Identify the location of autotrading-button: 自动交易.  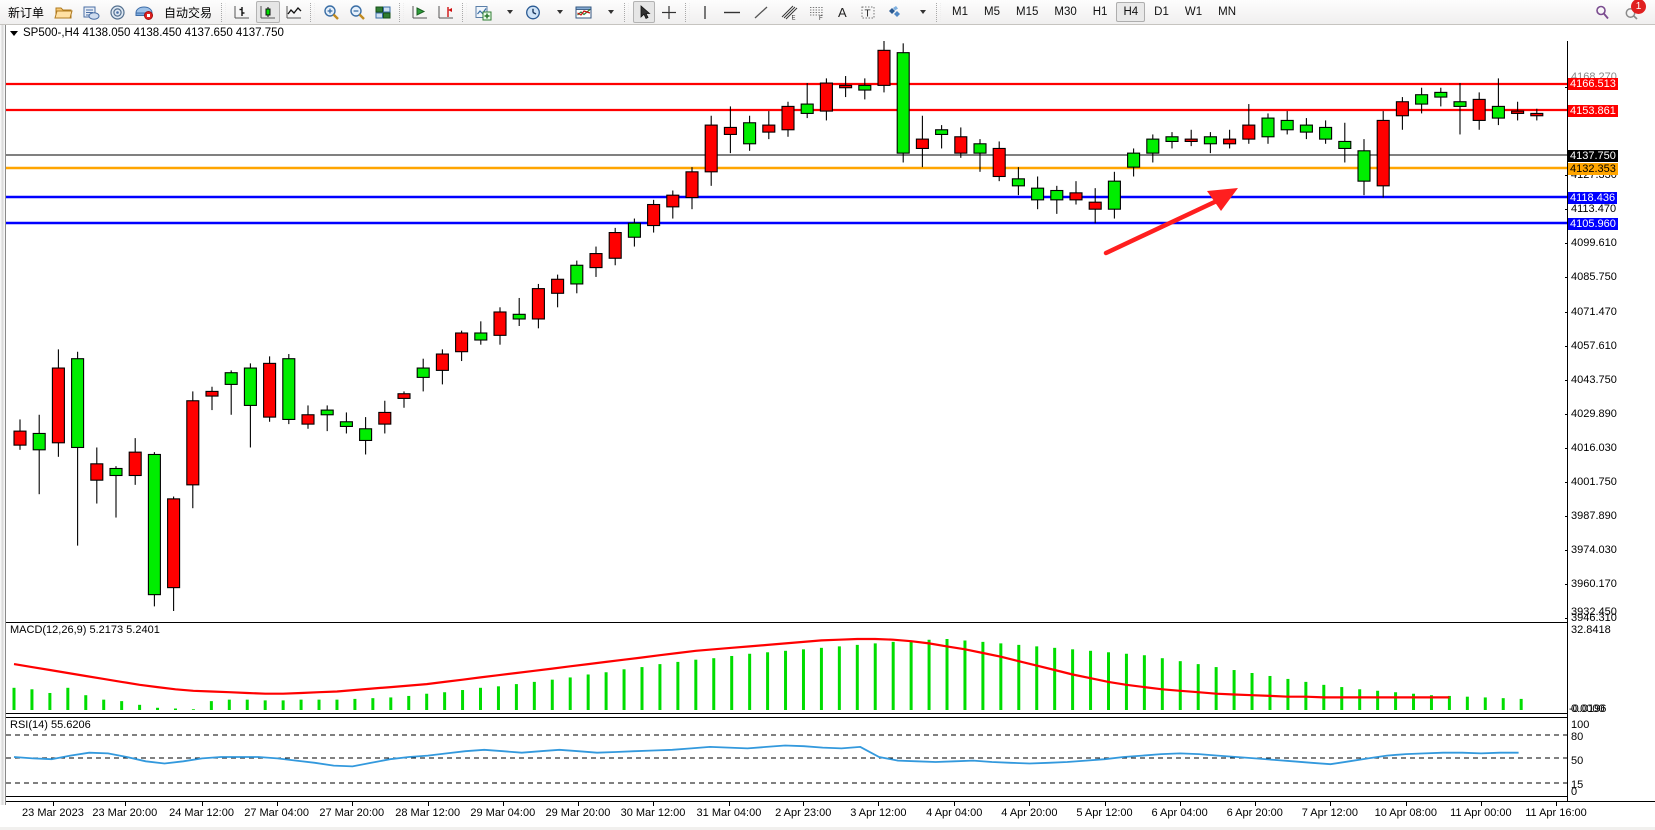
(188, 12).